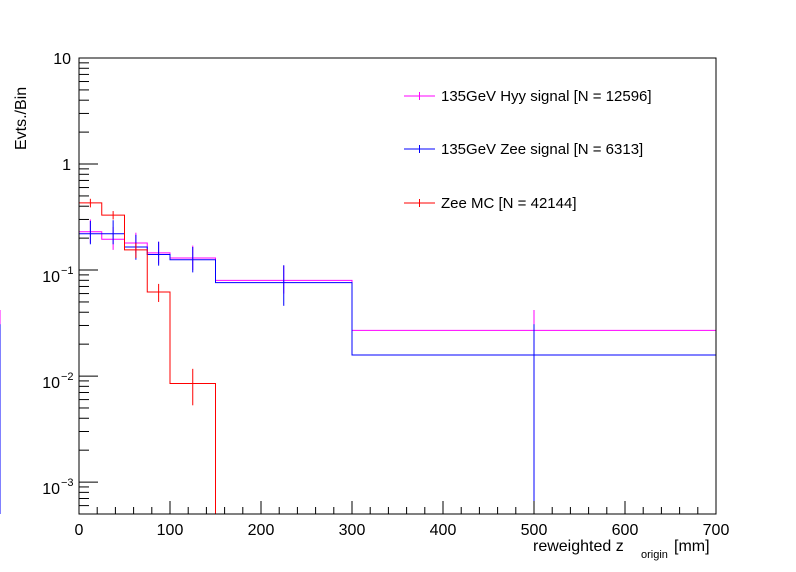  Describe the element at coordinates (546, 96) in the screenshot. I see `legend-entry-label-0: 135GeV Hyy signal [N = 12596]` at that location.